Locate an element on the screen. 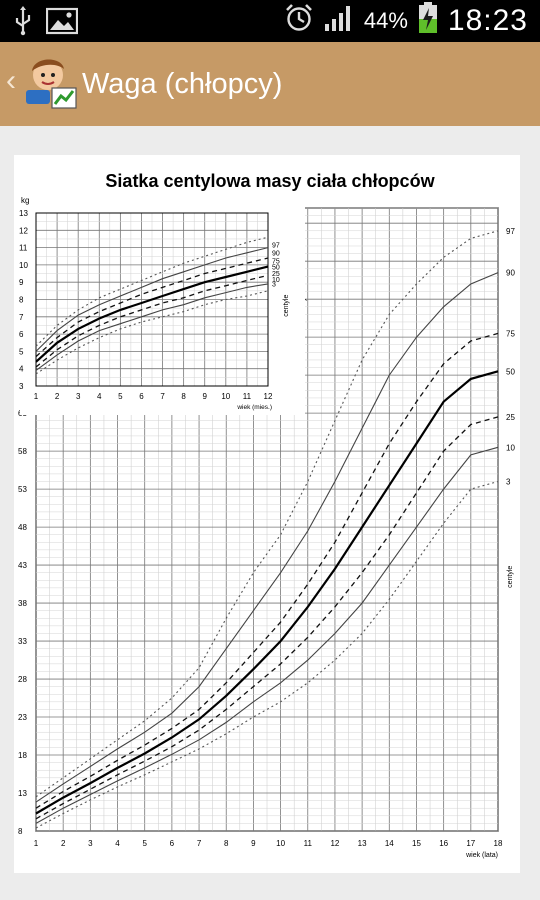  main-percentile-label-90: 90 is located at coordinates (510, 273).